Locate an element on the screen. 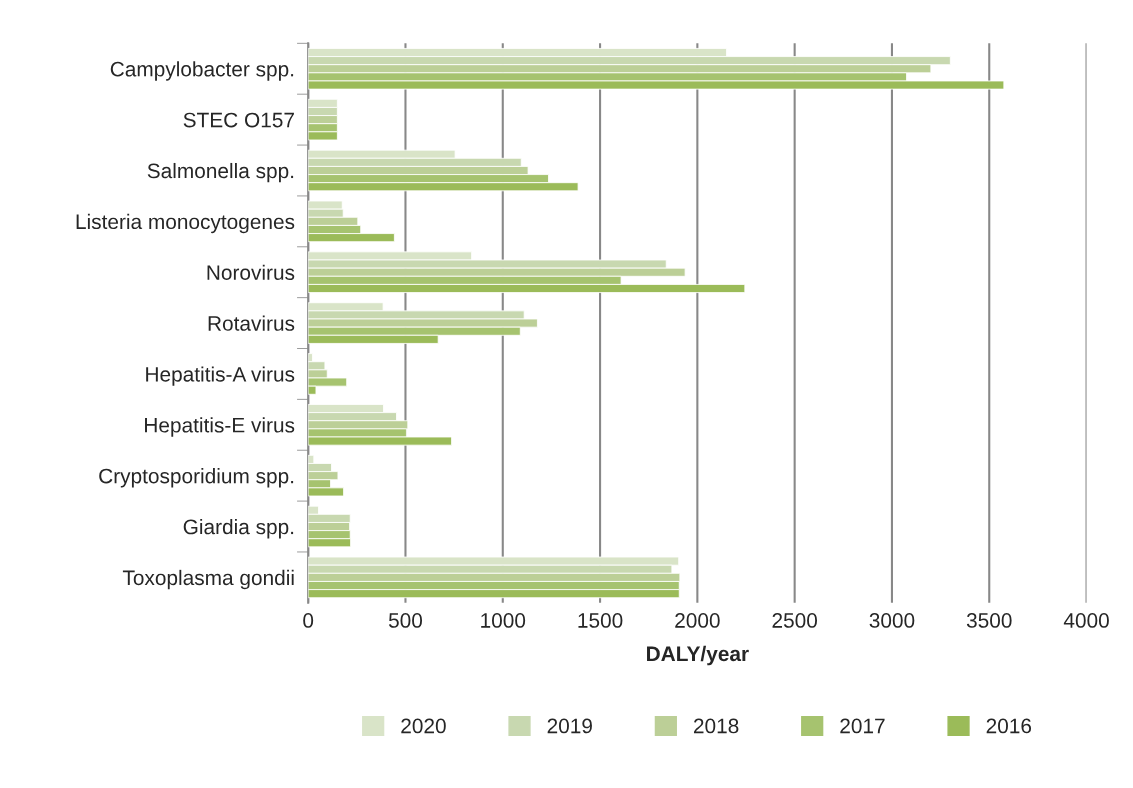 The height and width of the screenshot is (788, 1133). legend-label: 2017 is located at coordinates (862, 726).